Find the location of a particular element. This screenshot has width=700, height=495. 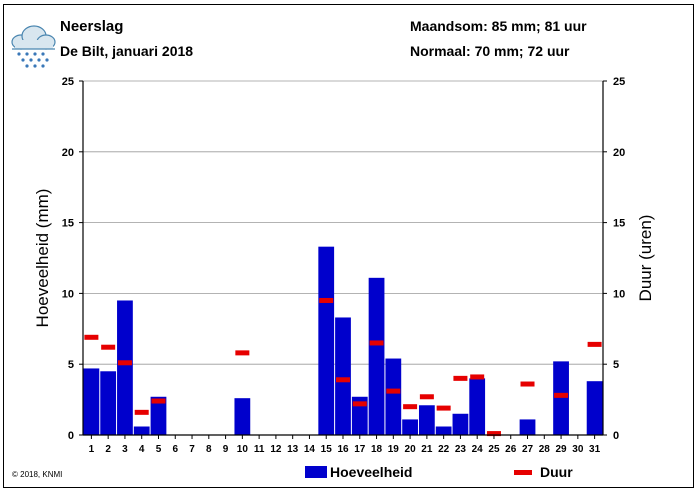

x-tick-label: 5 is located at coordinates (159, 449).